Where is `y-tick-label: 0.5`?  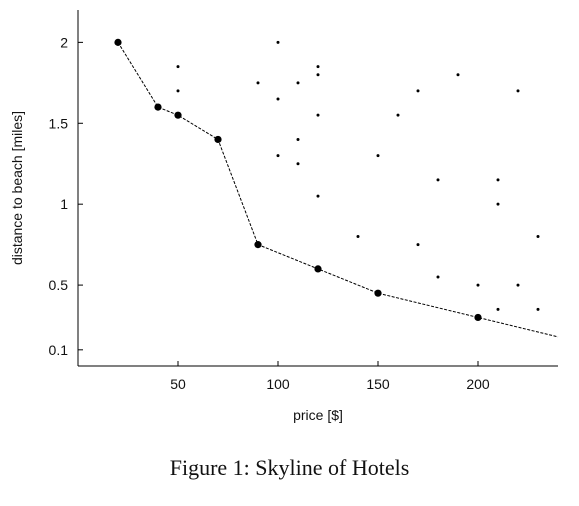
y-tick-label: 0.5 is located at coordinates (59, 285).